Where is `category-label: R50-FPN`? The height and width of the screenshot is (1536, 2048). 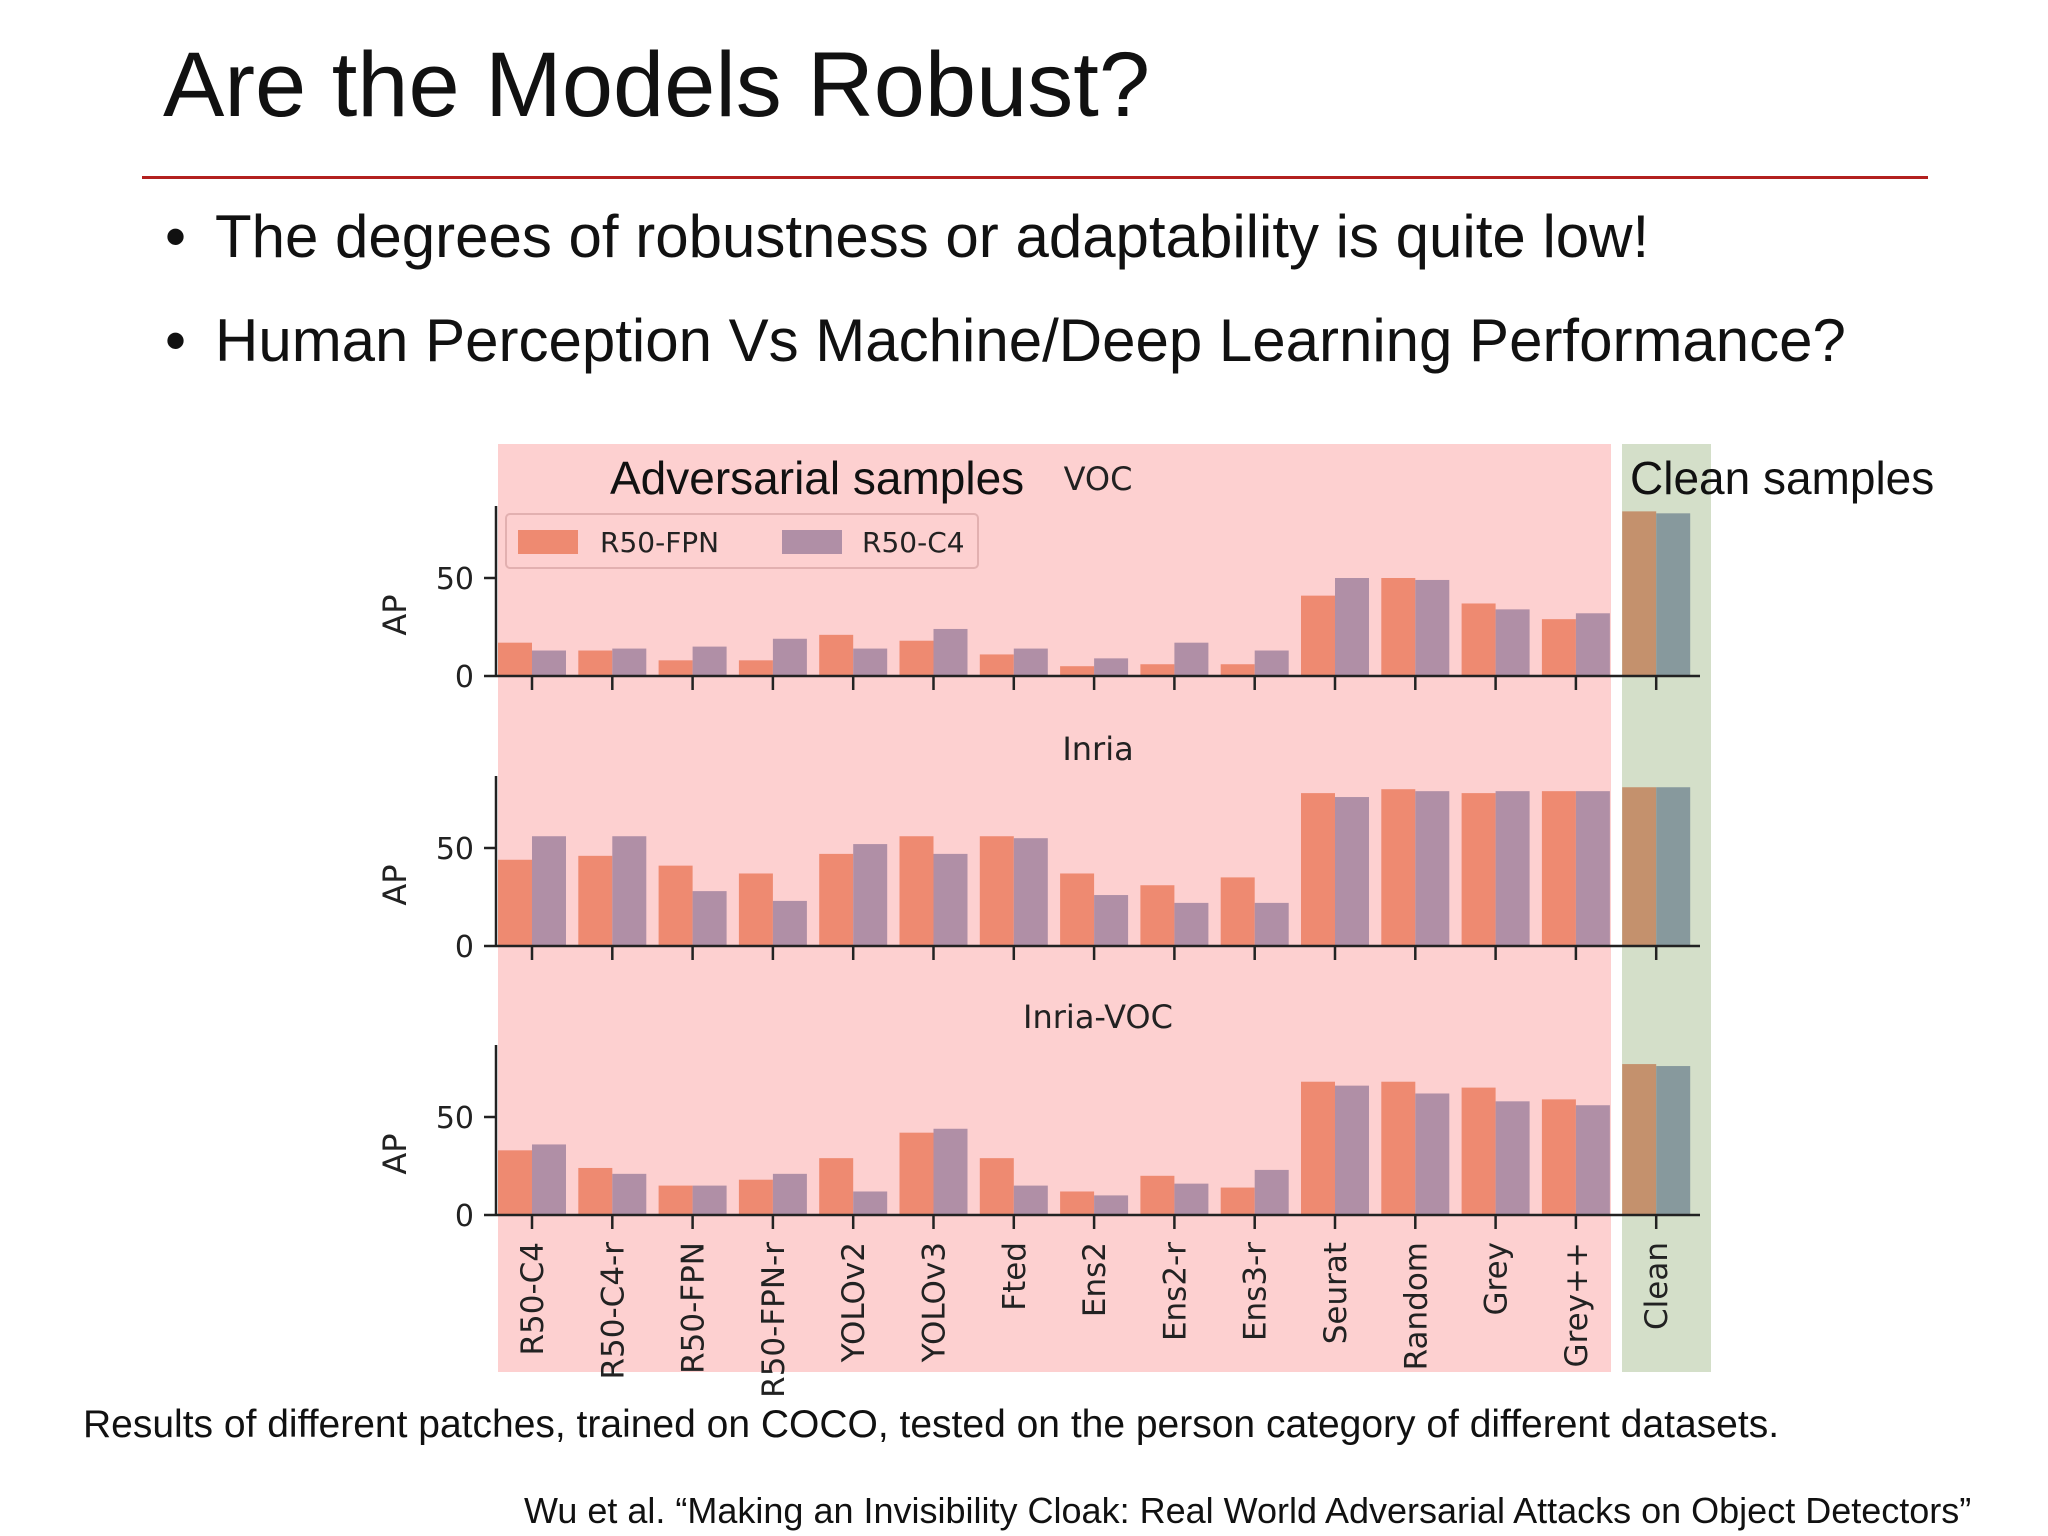 category-label: R50-FPN is located at coordinates (694, 1308).